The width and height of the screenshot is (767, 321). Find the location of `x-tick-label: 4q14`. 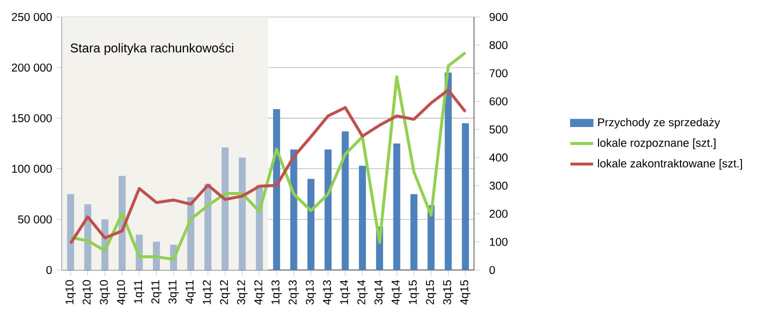

x-tick-label: 4q14 is located at coordinates (397, 292).